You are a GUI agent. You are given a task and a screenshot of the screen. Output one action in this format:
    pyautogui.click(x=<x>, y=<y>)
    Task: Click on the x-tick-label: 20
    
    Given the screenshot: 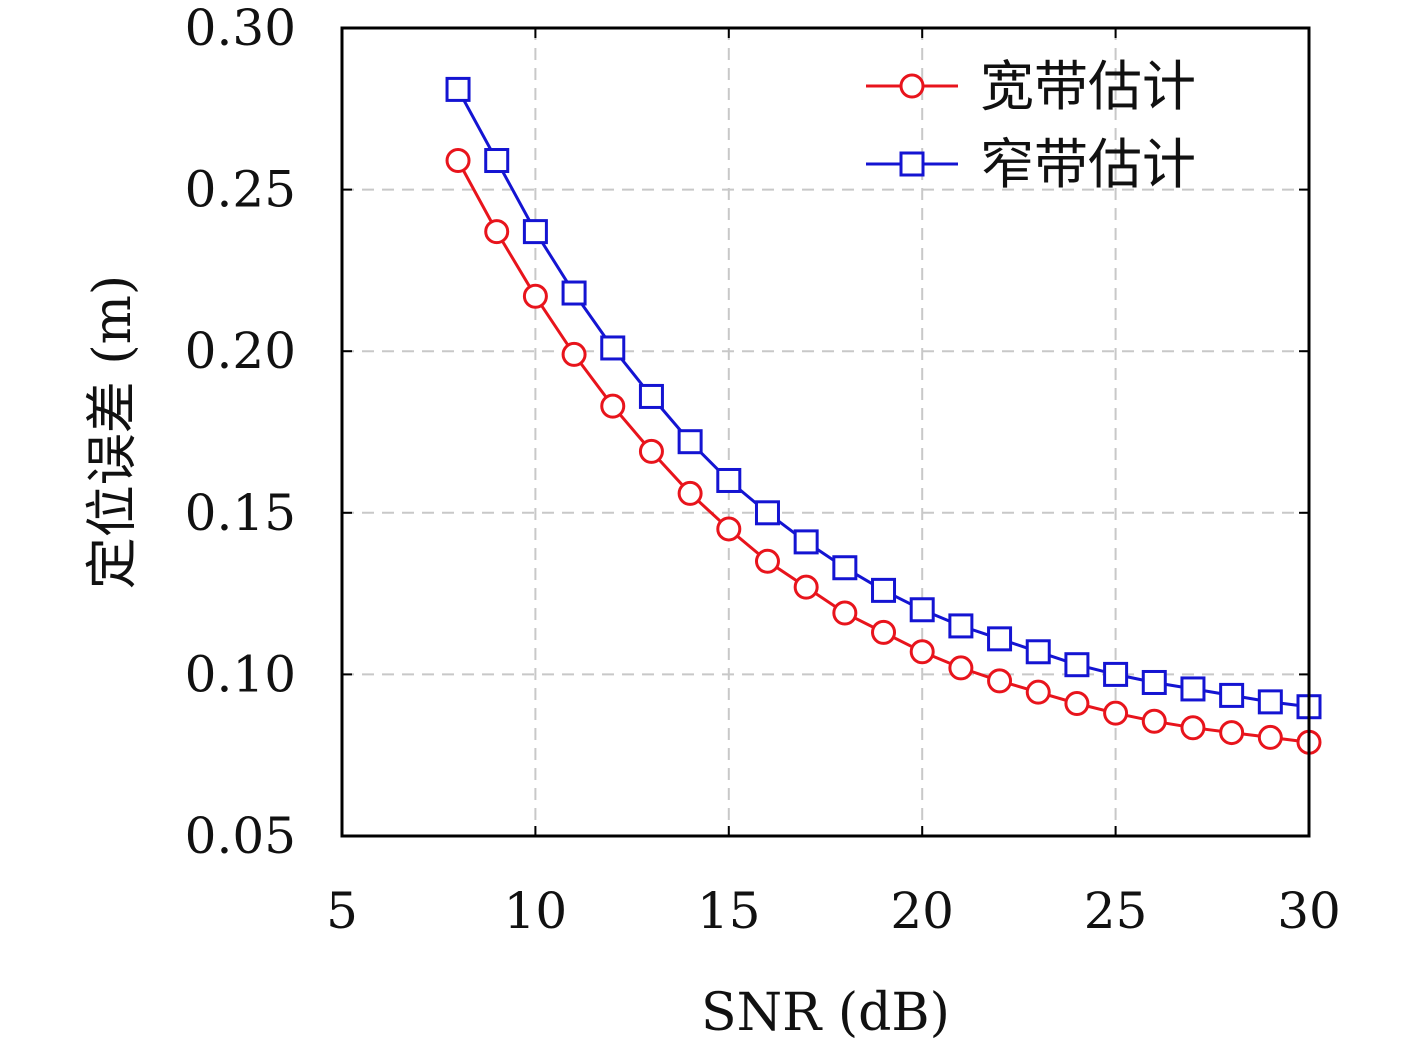 What is the action you would take?
    pyautogui.click(x=922, y=911)
    